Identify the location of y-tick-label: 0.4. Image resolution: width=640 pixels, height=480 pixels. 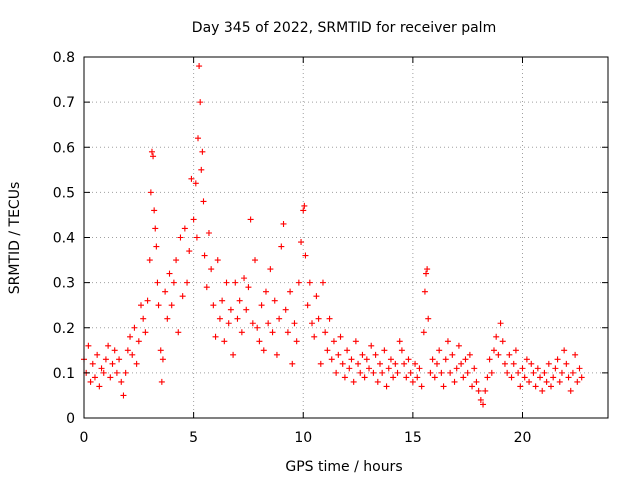
(64, 239).